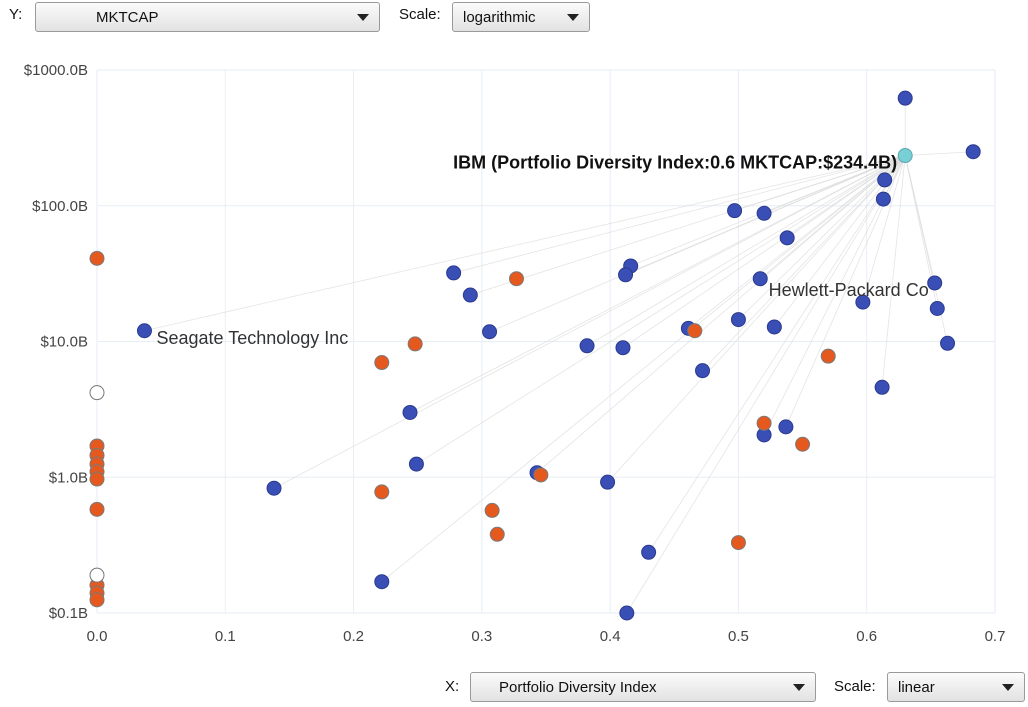  What do you see at coordinates (610, 636) in the screenshot?
I see `x-tick-label: 0.4` at bounding box center [610, 636].